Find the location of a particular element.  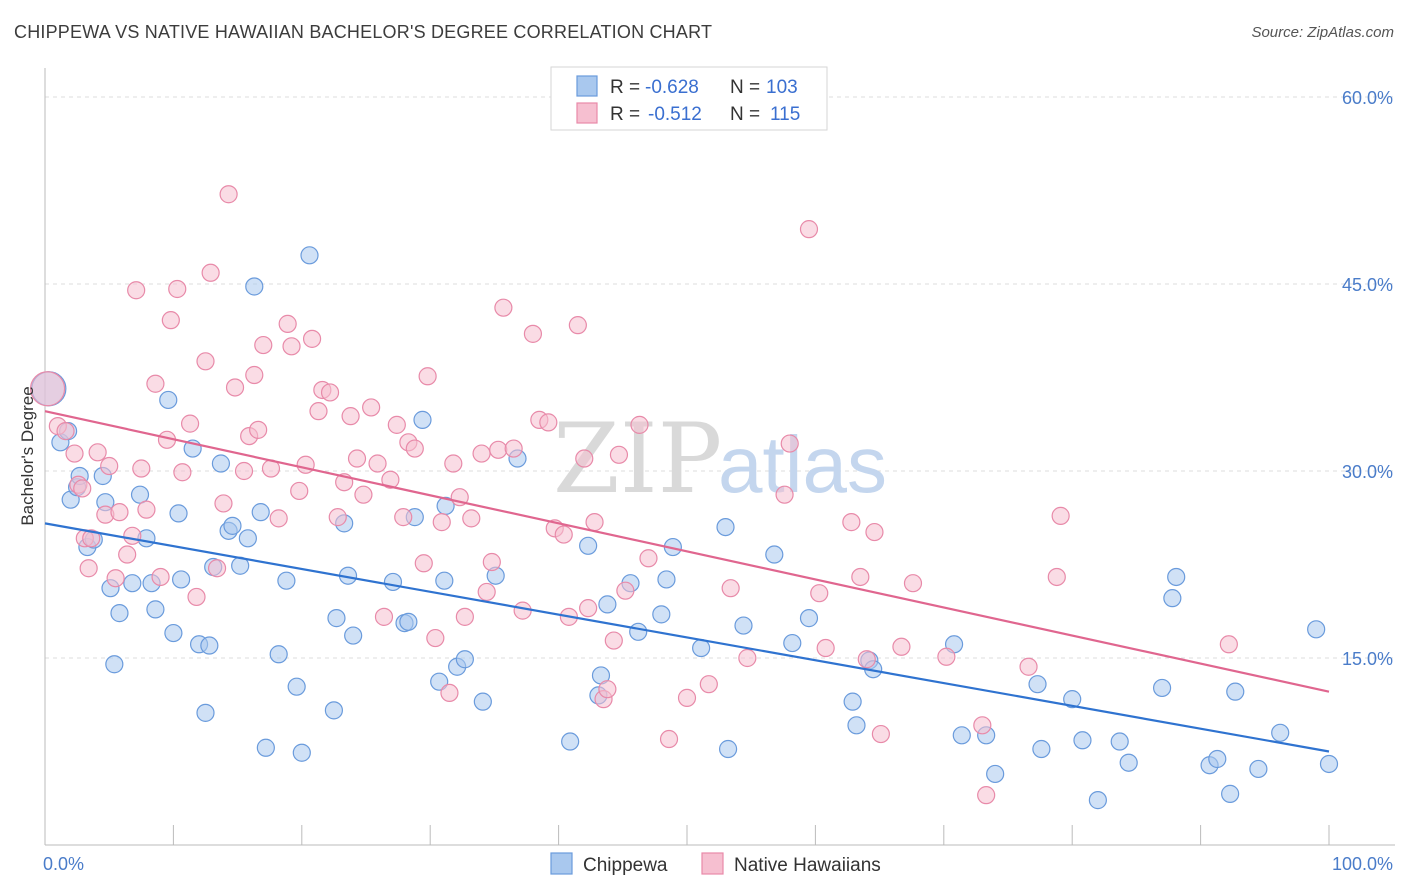

y-tick-label-3: 60.0% is located at coordinates (1367, 98).